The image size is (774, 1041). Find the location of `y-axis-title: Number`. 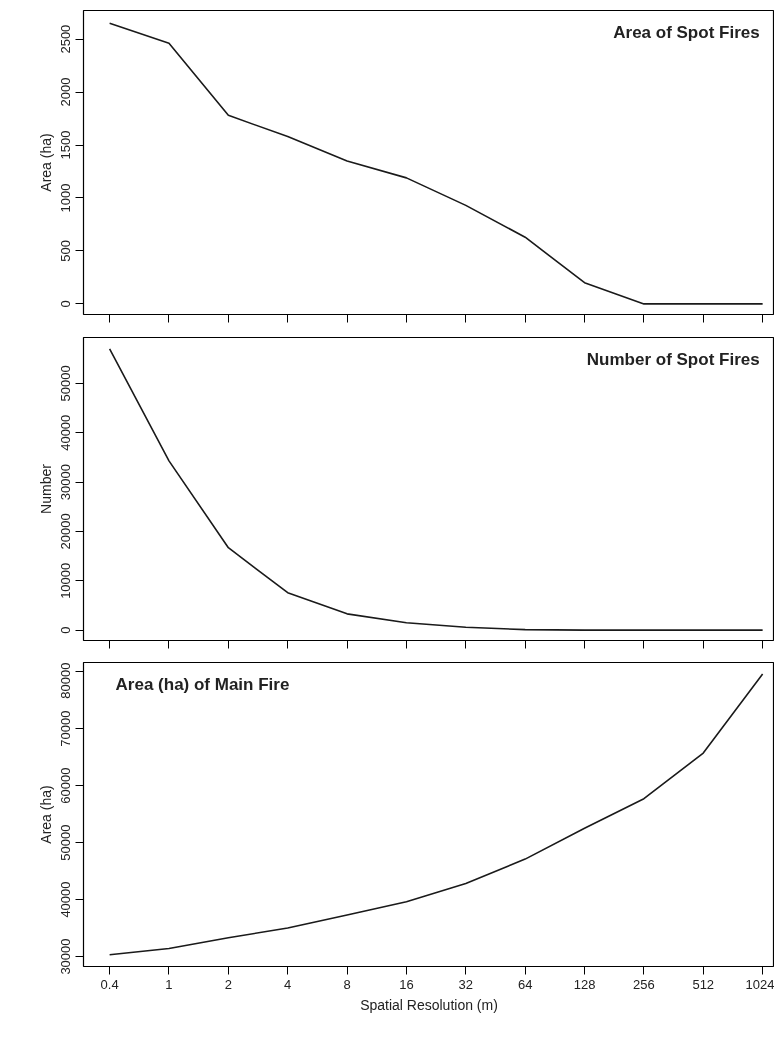

y-axis-title: Number is located at coordinates (45, 488).